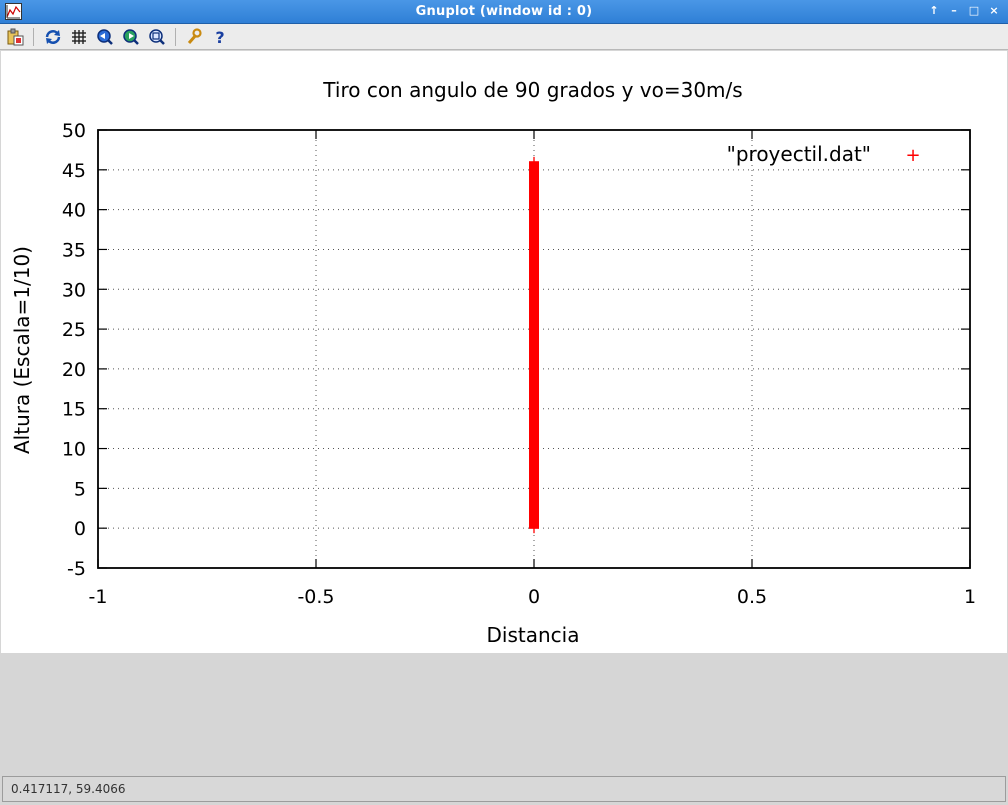 This screenshot has height=805, width=1008. Describe the element at coordinates (79, 37) in the screenshot. I see `grid-icon` at that location.